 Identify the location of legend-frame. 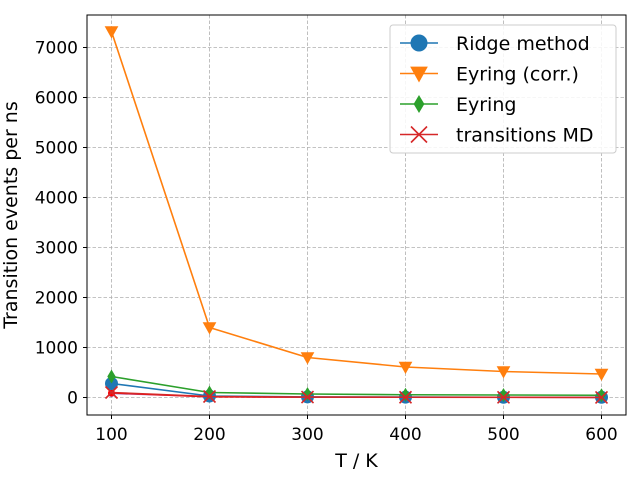
(503, 89).